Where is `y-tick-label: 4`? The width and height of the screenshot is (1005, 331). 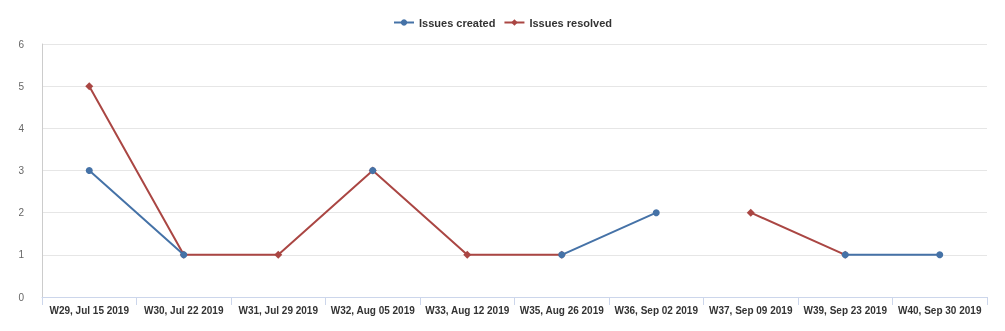
y-tick-label: 4 is located at coordinates (21, 128).